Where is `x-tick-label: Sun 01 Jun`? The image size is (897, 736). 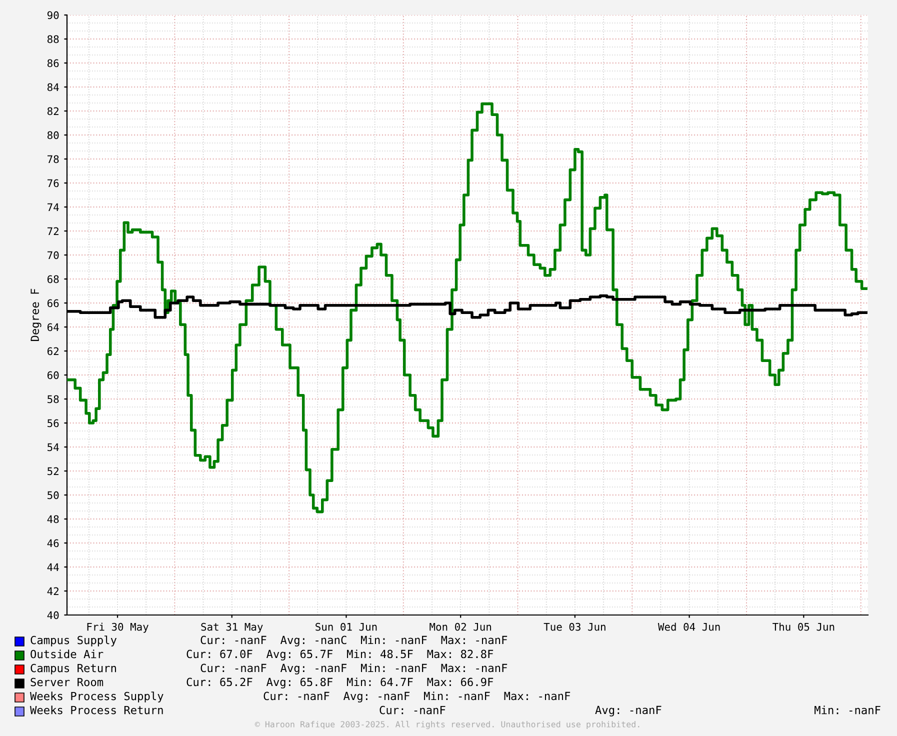
x-tick-label: Sun 01 Jun is located at coordinates (346, 626).